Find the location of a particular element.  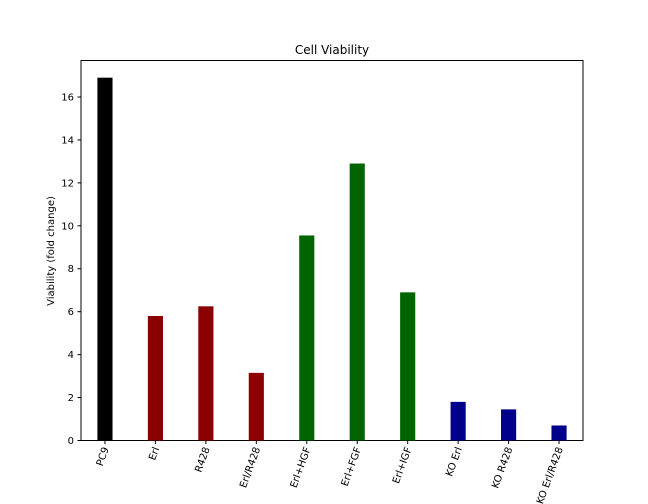

y-tick-label: 12 is located at coordinates (67, 183).